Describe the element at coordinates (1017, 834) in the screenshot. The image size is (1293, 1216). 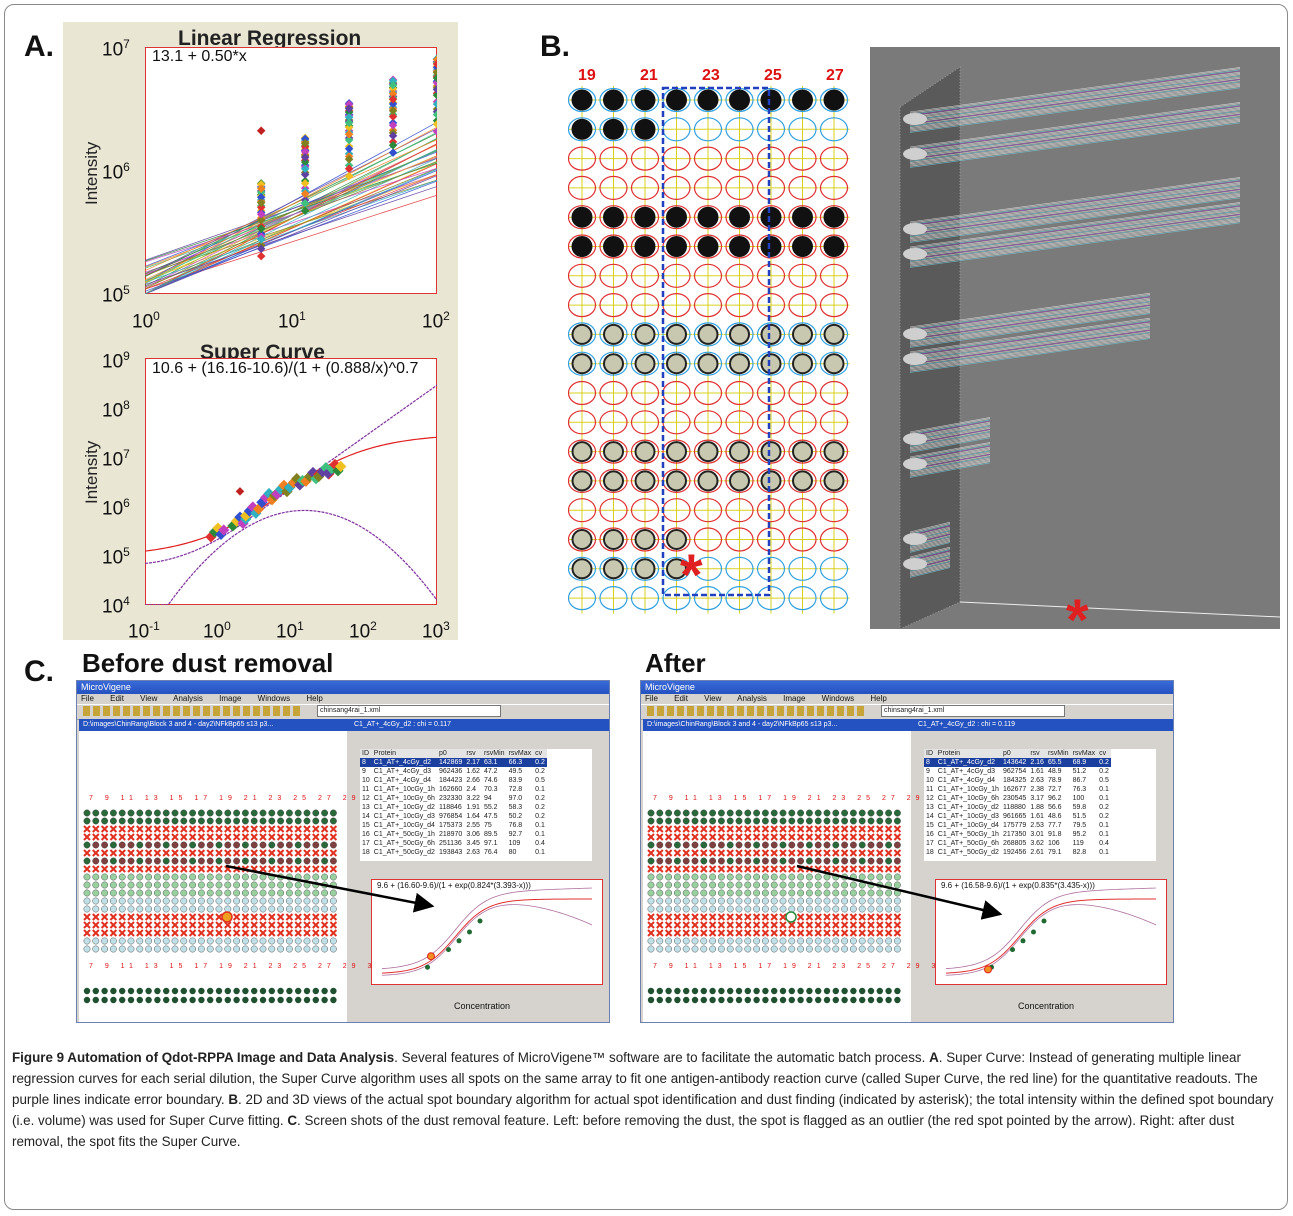
I see `table-row: 16 C1_AT+_50cGy_1h 217350 3.01 91.8 95.2 0.1` at that location.